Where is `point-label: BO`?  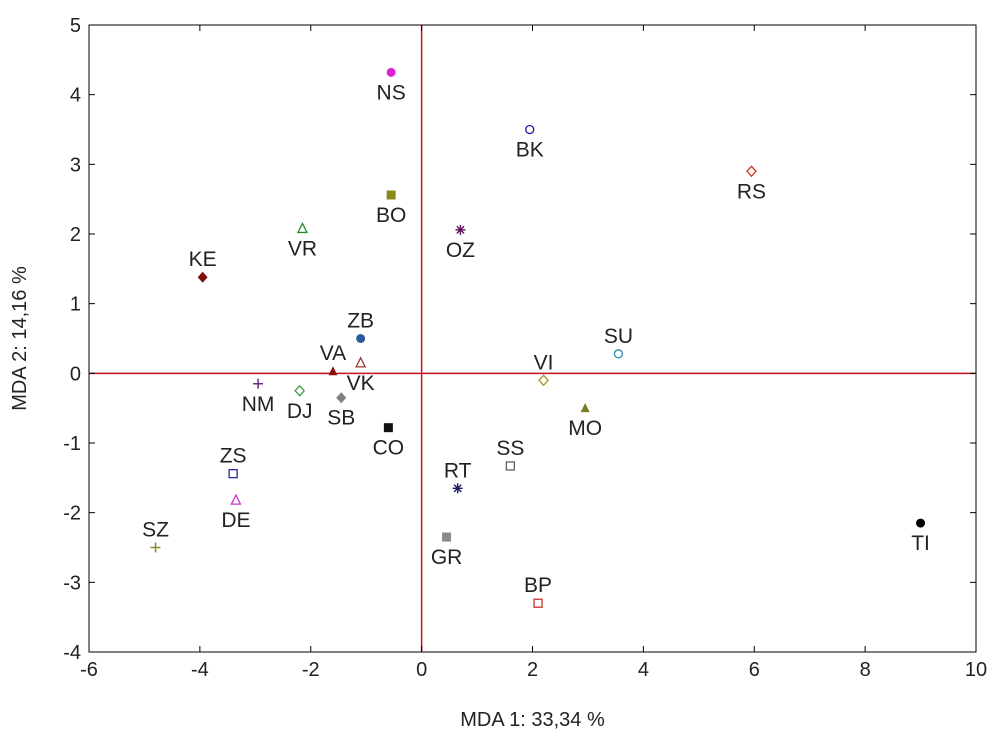
point-label: BO is located at coordinates (391, 215).